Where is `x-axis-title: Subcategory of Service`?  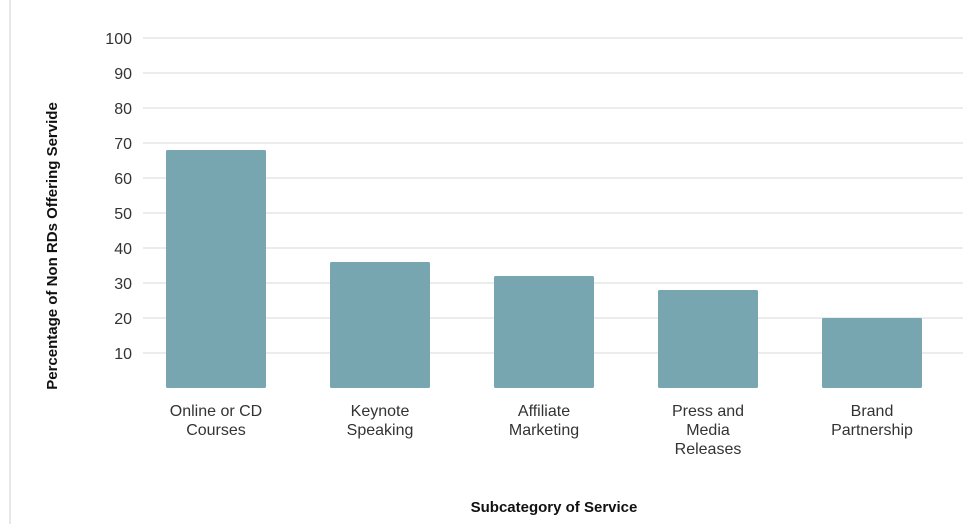 x-axis-title: Subcategory of Service is located at coordinates (554, 507).